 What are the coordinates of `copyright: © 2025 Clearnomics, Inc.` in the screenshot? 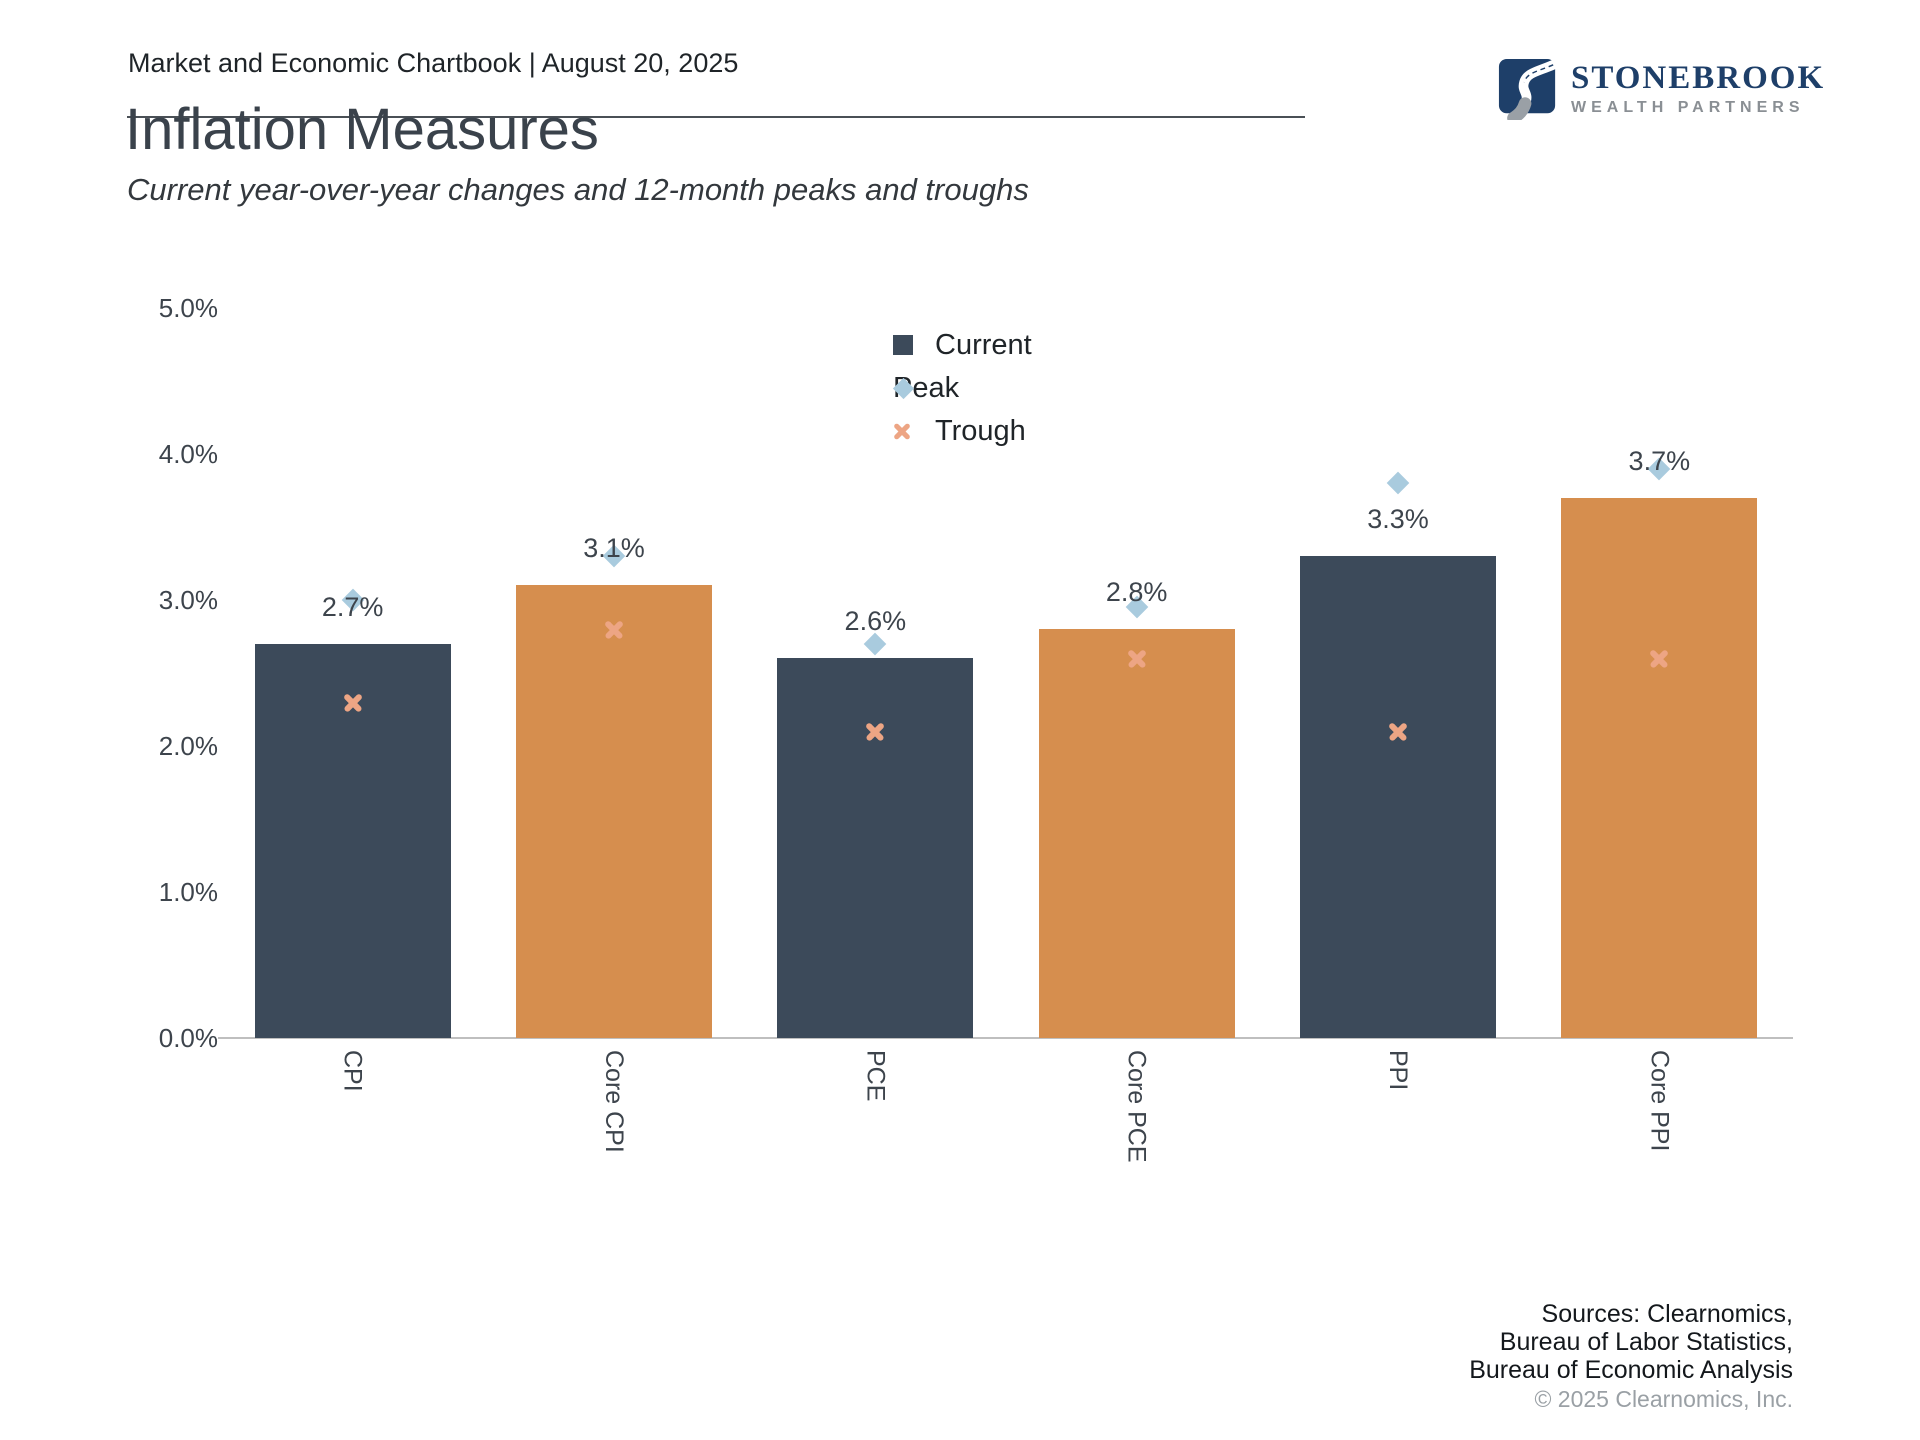 It's located at (1663, 1399).